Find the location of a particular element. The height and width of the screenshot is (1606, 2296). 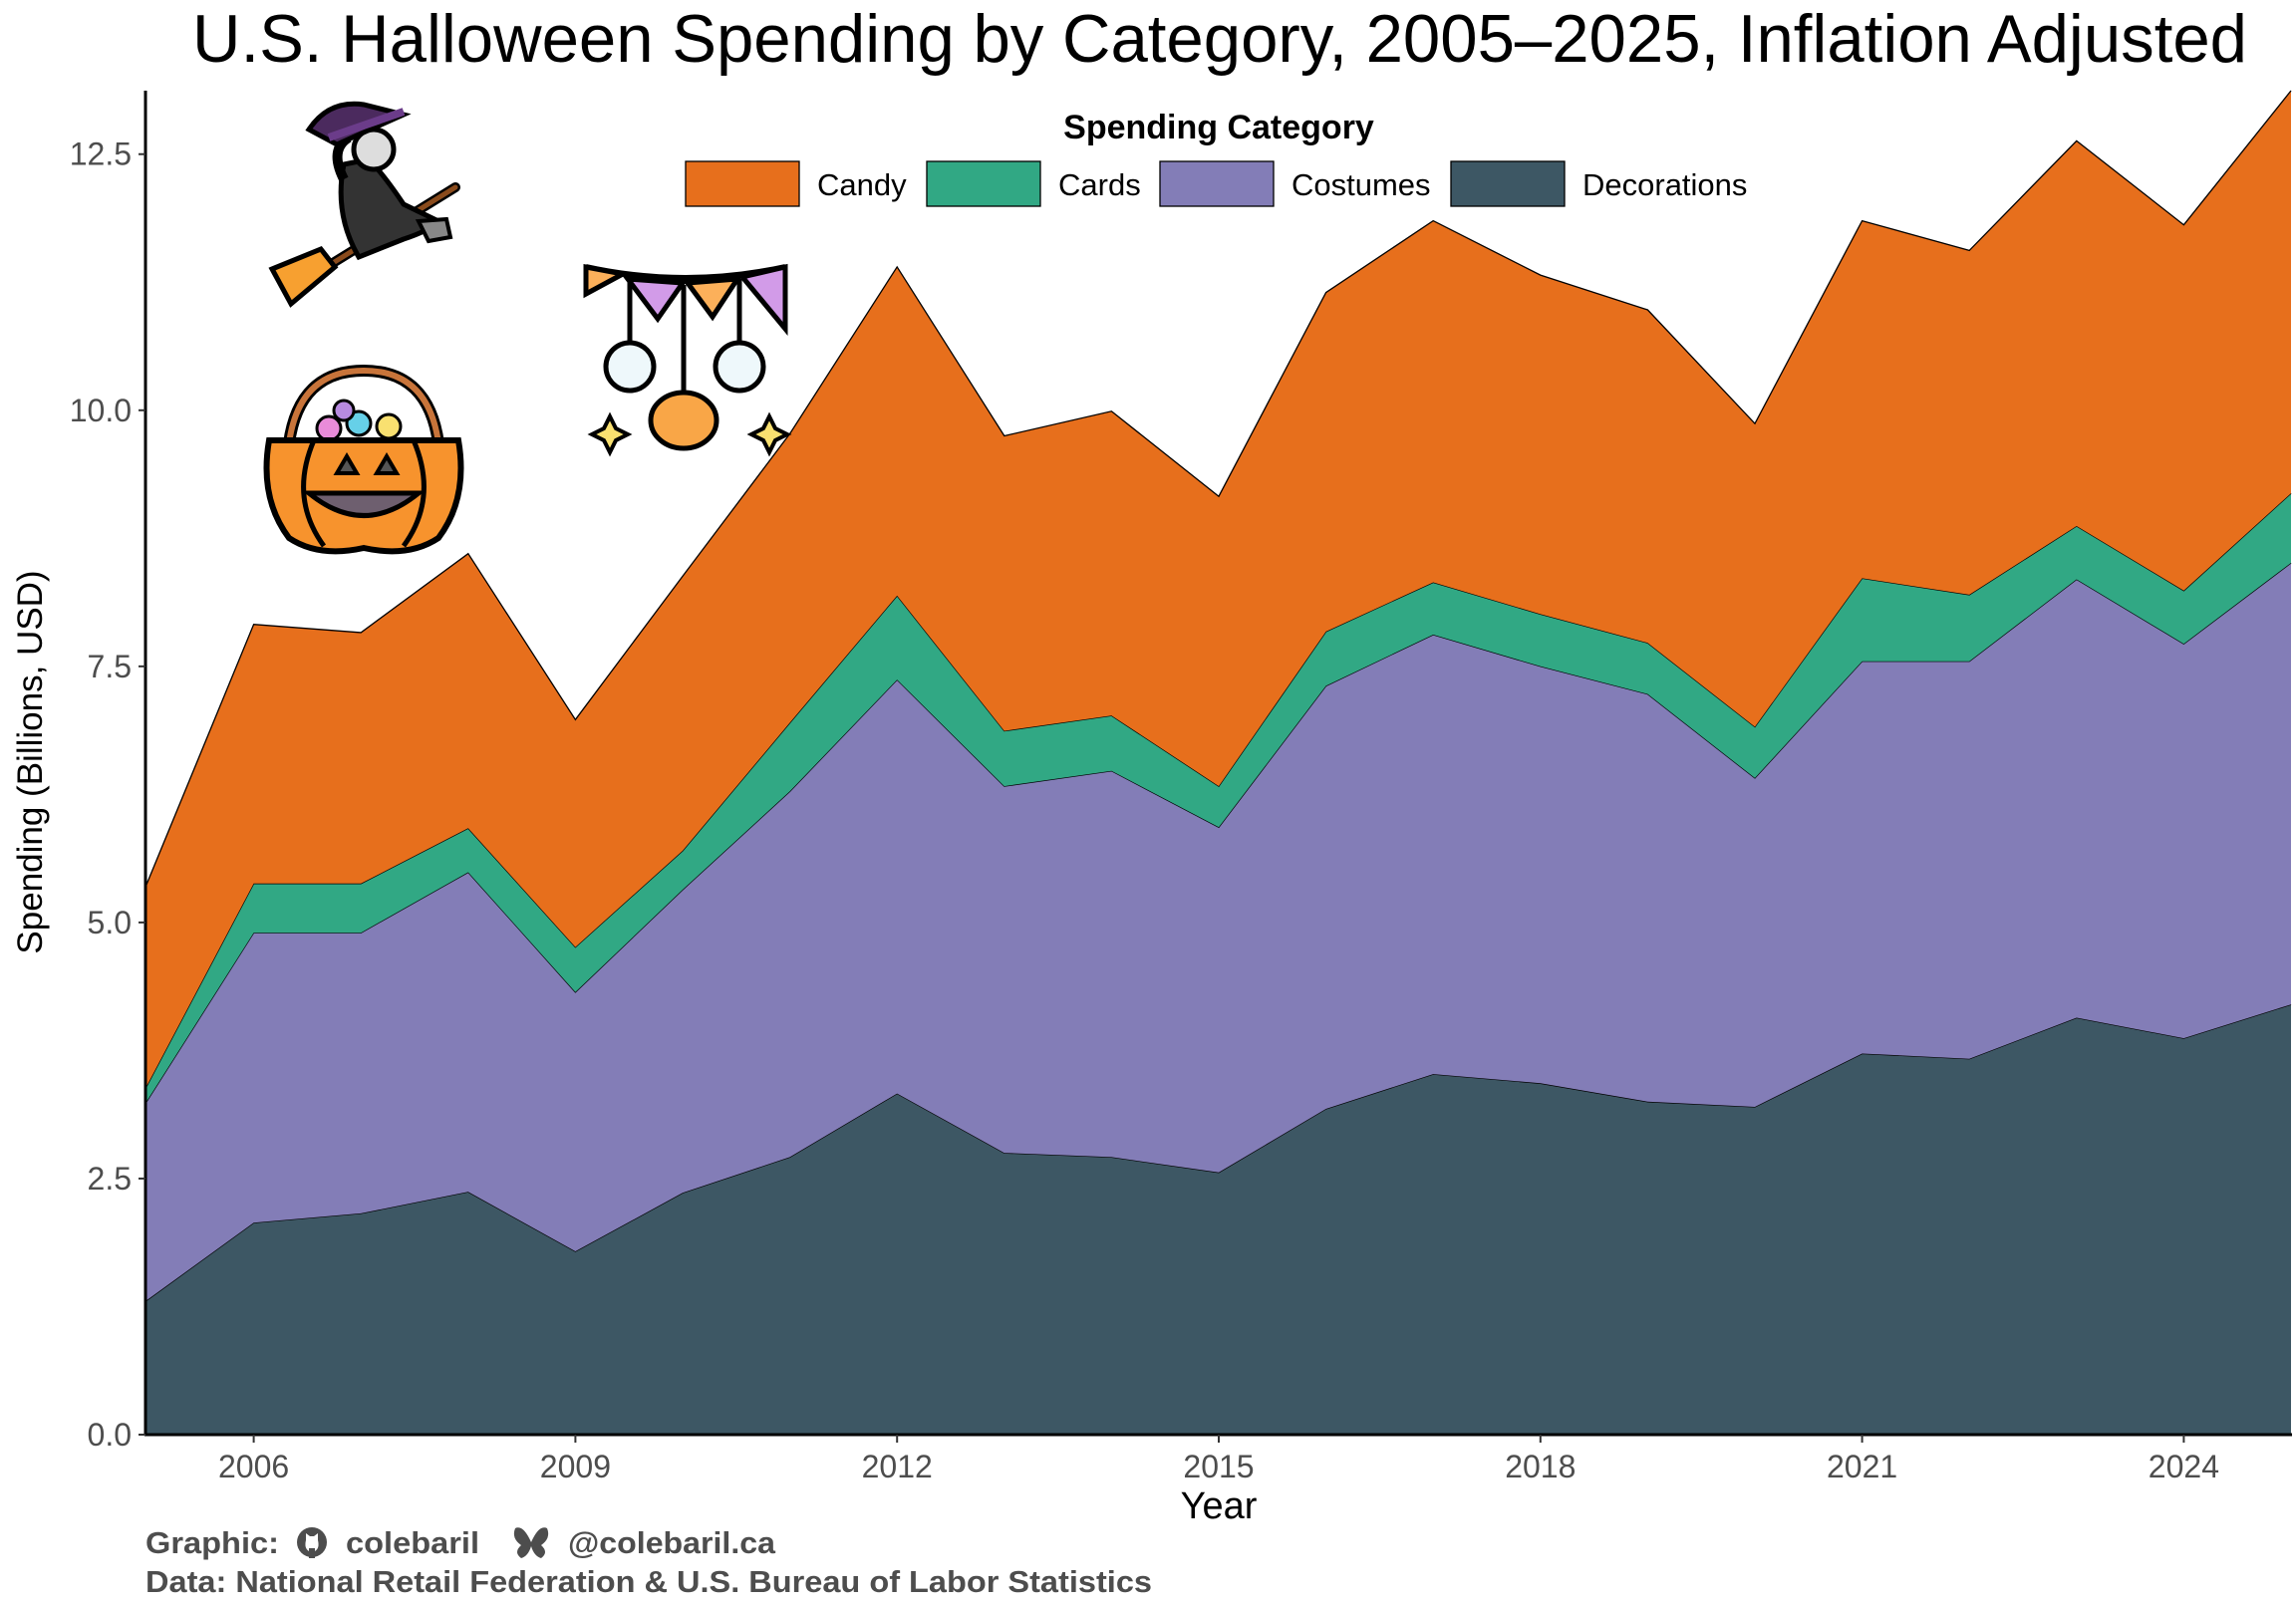

x-axis-ticks: 2006 2009 2012 2015 2018 2021 2024 is located at coordinates (1218, 1459).